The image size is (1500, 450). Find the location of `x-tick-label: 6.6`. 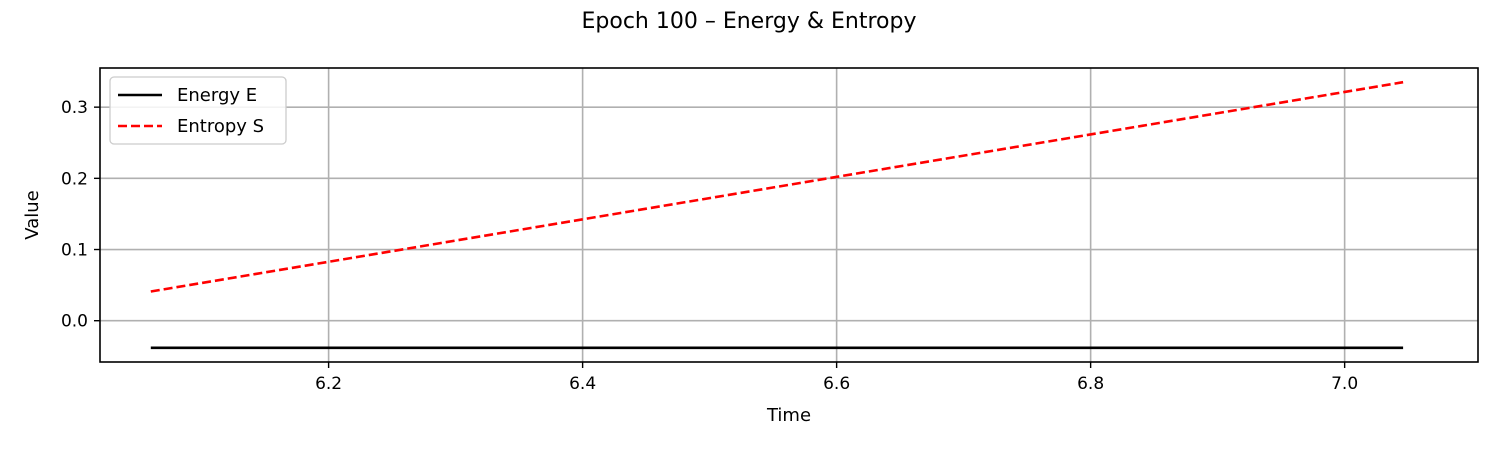

x-tick-label: 6.6 is located at coordinates (836, 384).